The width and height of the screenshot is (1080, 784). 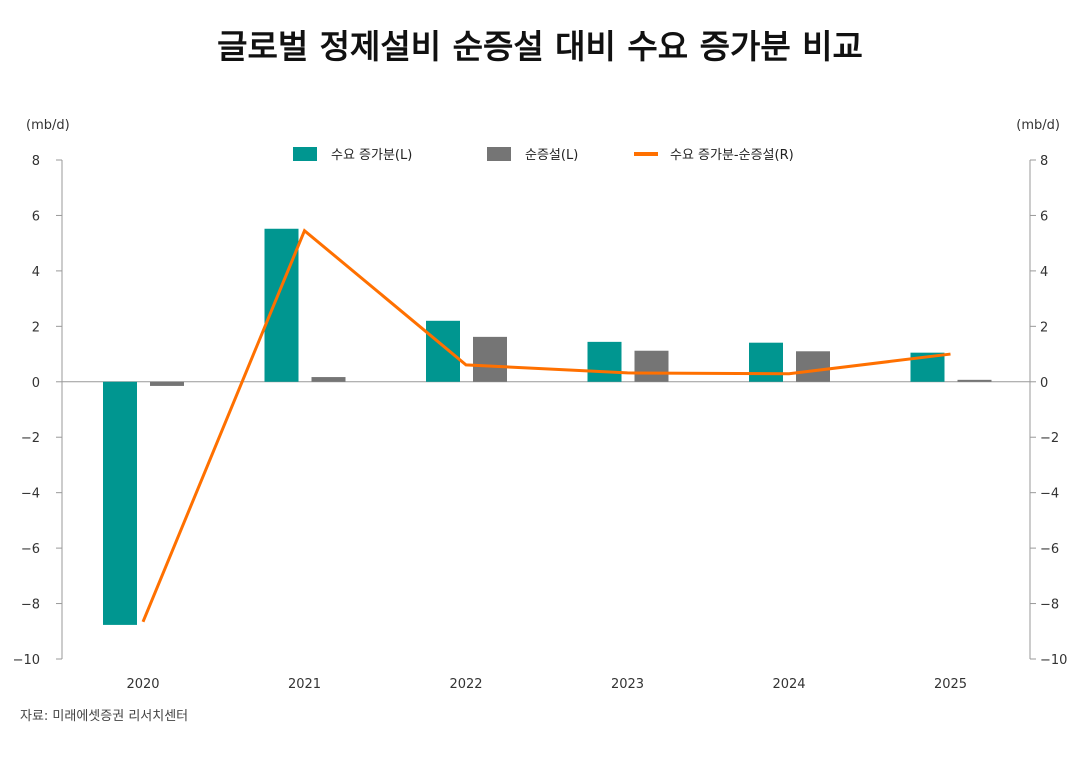 I want to click on y-tick-label-left: −4, so click(x=30, y=494).